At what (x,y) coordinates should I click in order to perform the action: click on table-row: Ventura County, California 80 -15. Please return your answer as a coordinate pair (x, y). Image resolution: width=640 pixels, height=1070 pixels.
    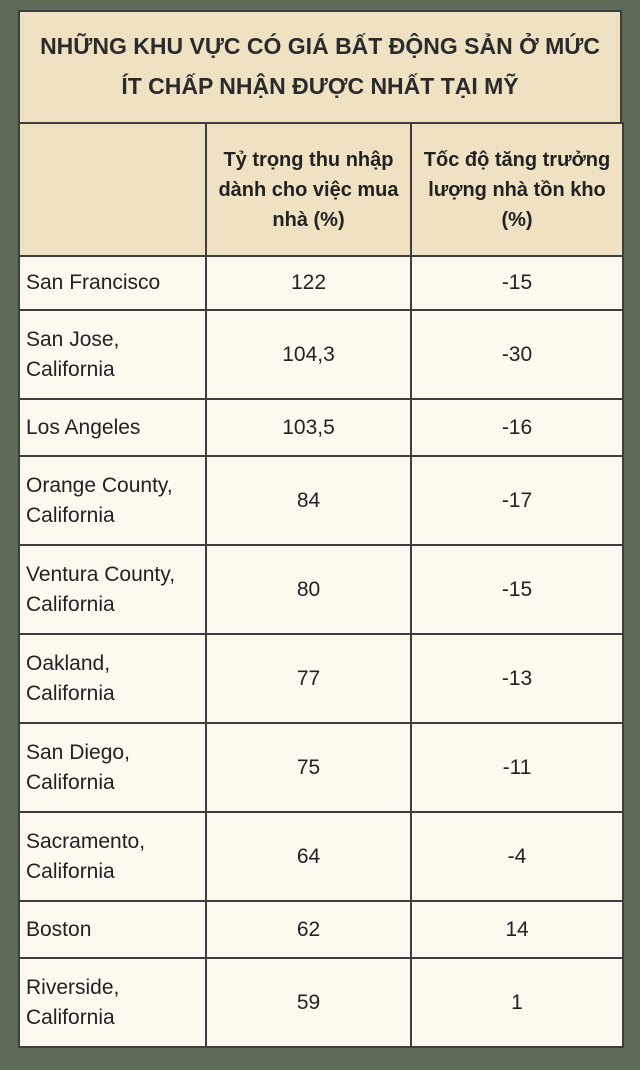
    Looking at the image, I should click on (321, 589).